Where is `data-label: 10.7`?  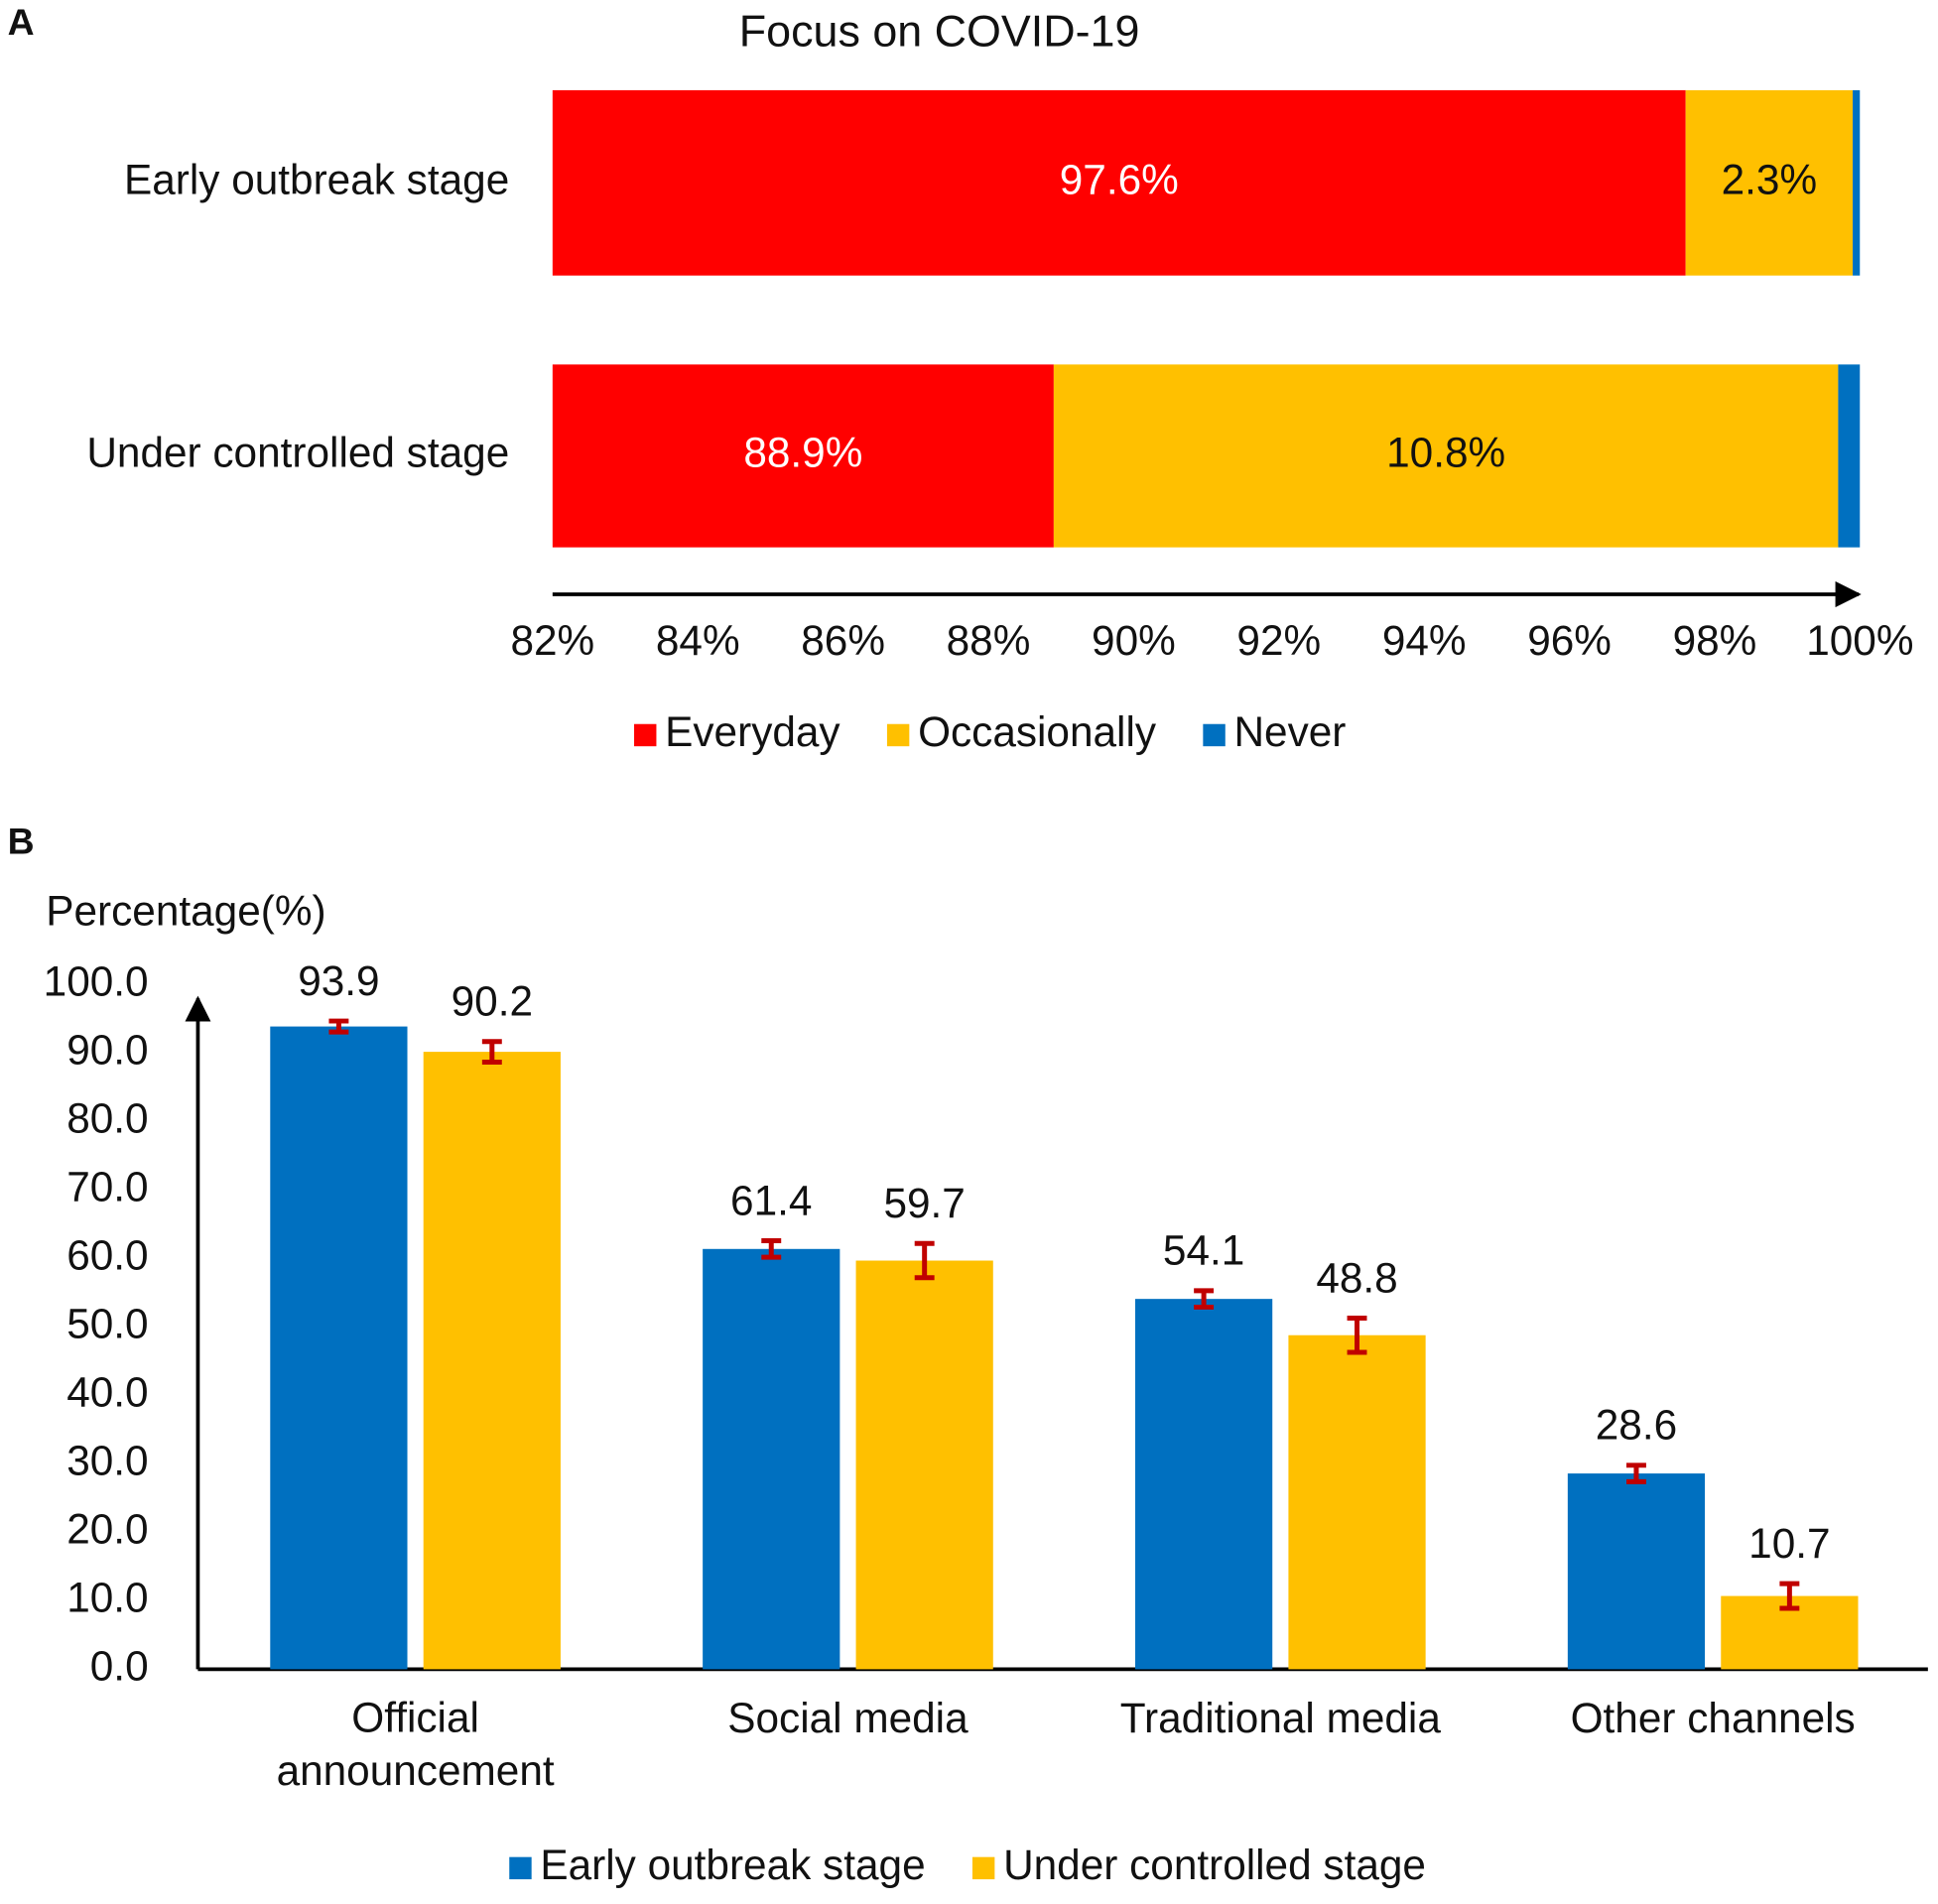
data-label: 10.7 is located at coordinates (1789, 1543).